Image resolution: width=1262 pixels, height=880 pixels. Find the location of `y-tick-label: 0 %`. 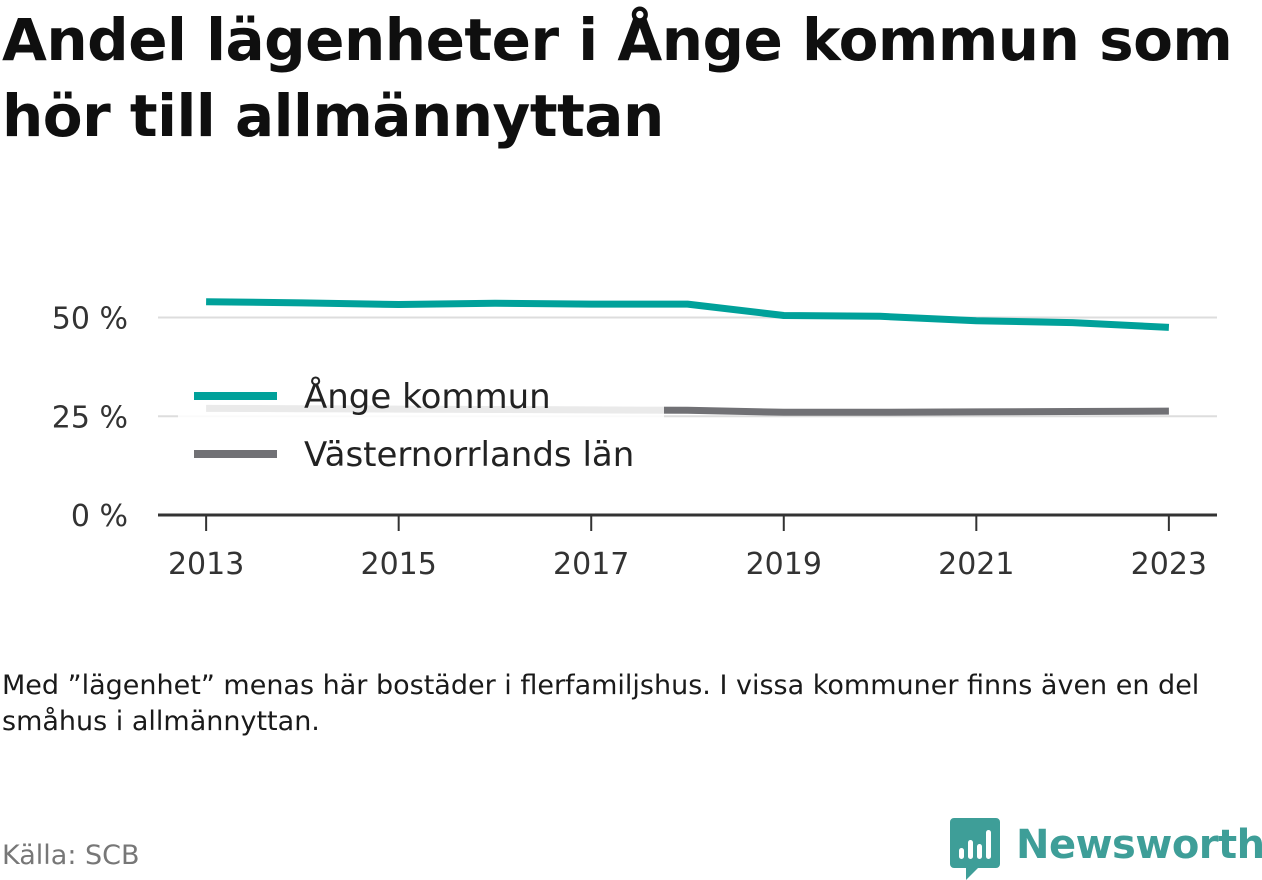

y-tick-label: 0 % is located at coordinates (99, 516).